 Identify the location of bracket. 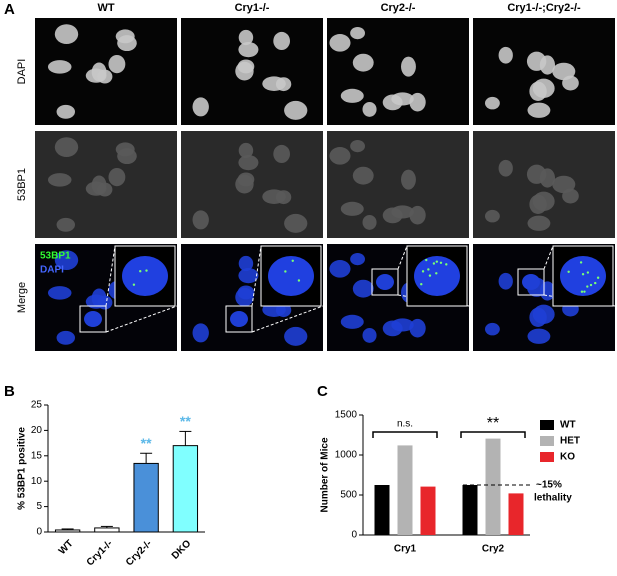
(493, 434).